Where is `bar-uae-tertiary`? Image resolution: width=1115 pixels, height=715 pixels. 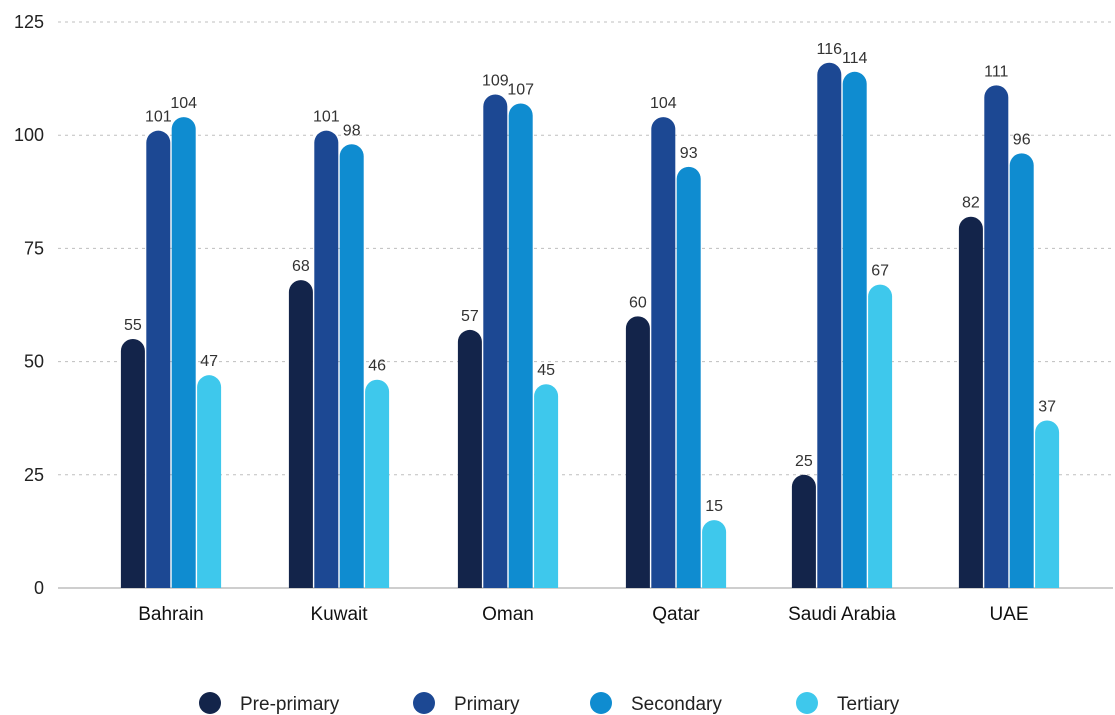
bar-uae-tertiary is located at coordinates (1047, 504).